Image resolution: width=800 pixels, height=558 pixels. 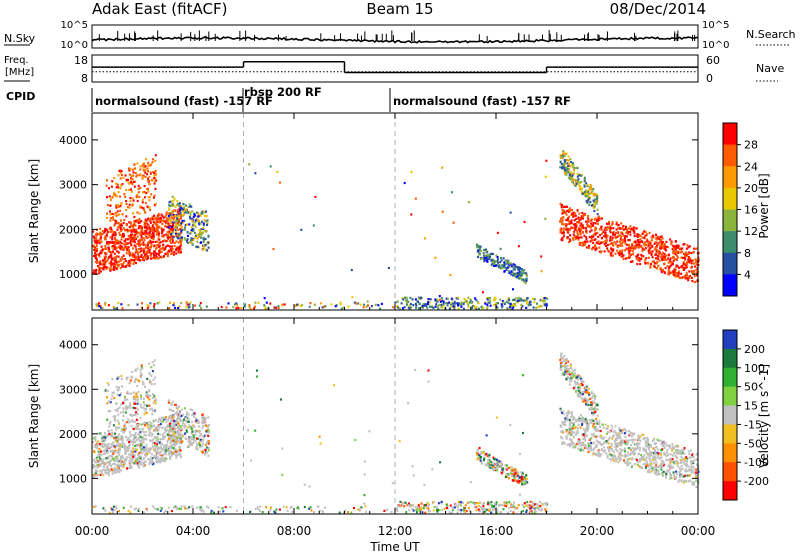 I want to click on freq-left-tick-top: 18, so click(x=81, y=60).